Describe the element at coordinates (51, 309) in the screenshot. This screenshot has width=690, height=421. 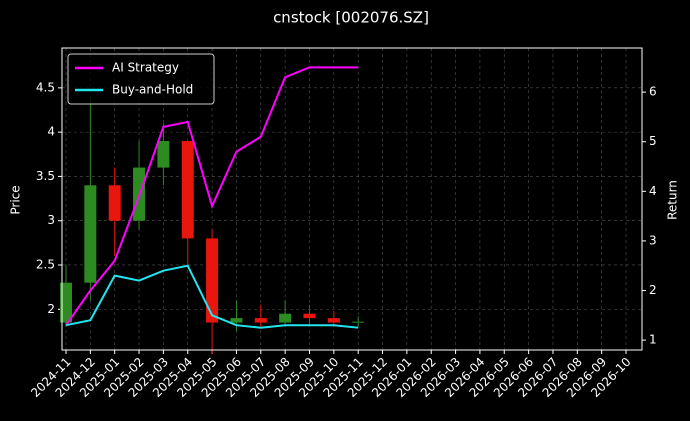
I see `y-tick-label: 2` at that location.